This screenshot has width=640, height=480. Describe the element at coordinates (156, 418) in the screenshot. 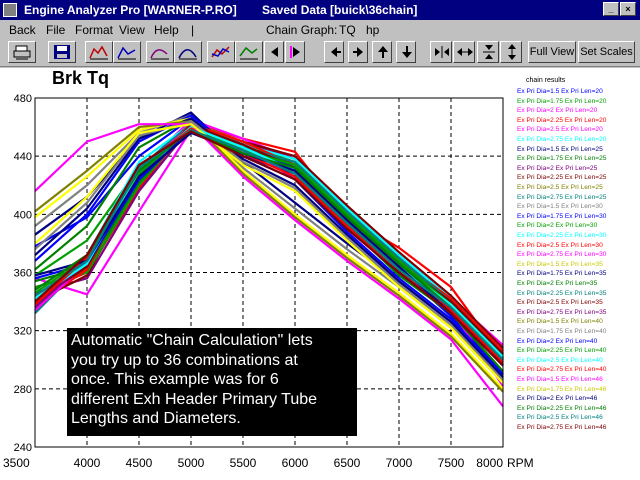

I see `callout-line: Lengths and Diameters.` at that location.